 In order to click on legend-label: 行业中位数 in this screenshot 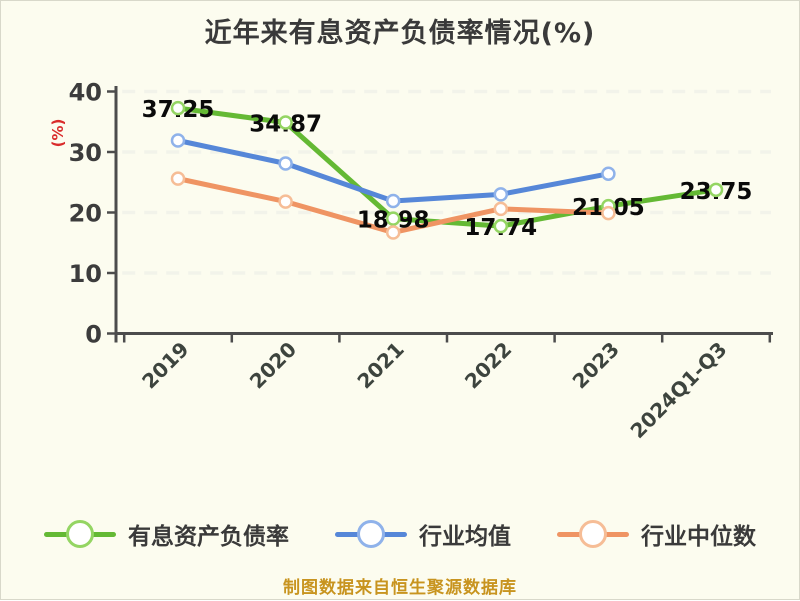, I will do `click(698, 537)`.